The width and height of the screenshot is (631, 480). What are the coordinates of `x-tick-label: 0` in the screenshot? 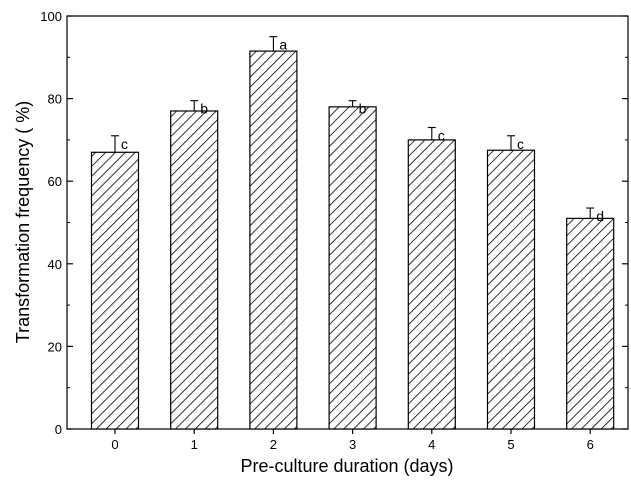 It's located at (114, 444).